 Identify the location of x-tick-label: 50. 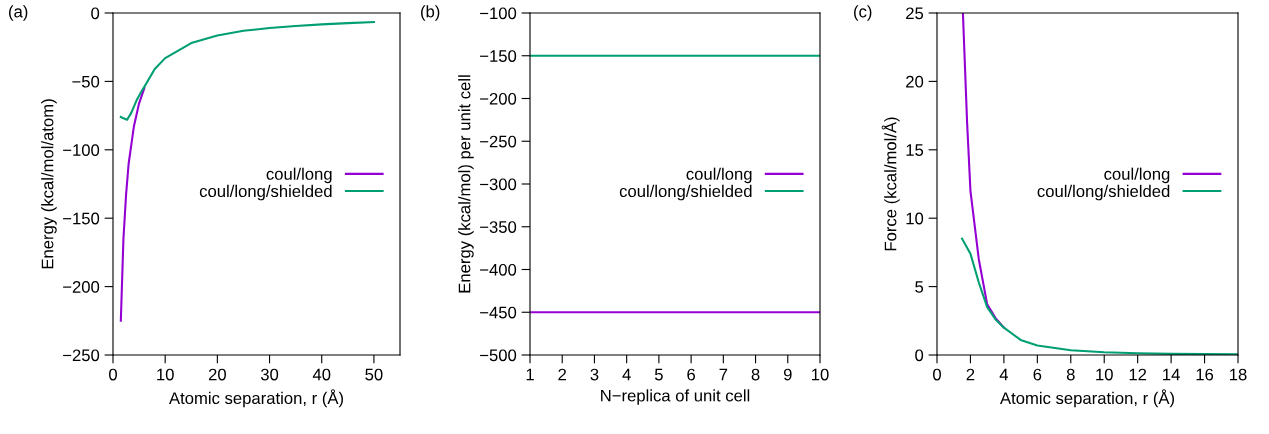
(374, 374).